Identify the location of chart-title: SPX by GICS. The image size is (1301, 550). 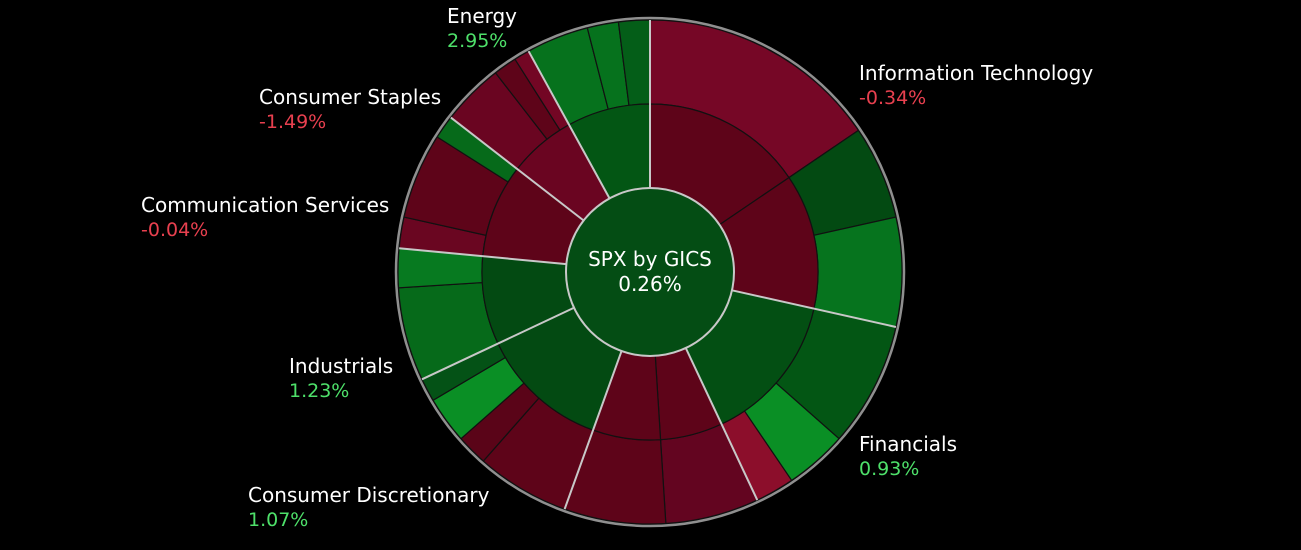
(650, 259).